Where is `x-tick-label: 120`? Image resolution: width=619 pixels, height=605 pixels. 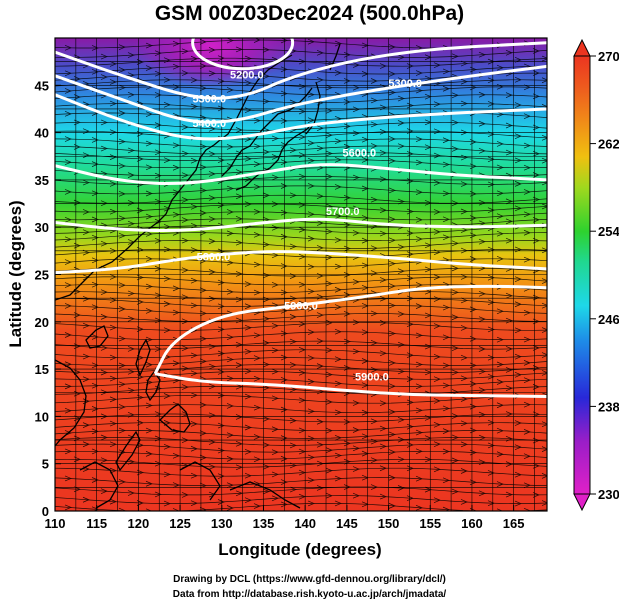 x-tick-label: 120 is located at coordinates (139, 523).